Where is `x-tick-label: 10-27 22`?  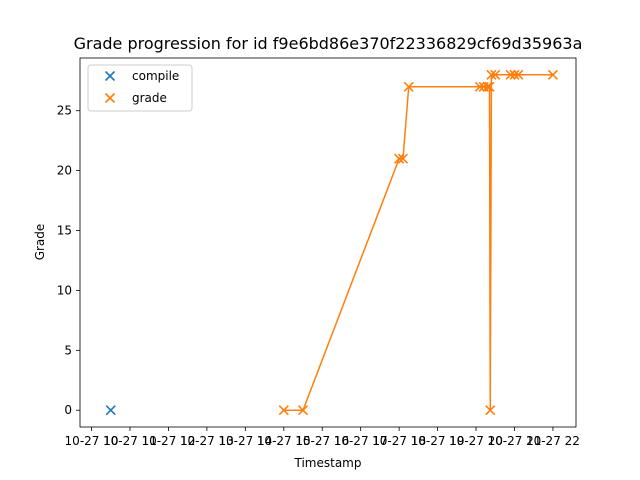
x-tick-label: 10-27 22 is located at coordinates (553, 441).